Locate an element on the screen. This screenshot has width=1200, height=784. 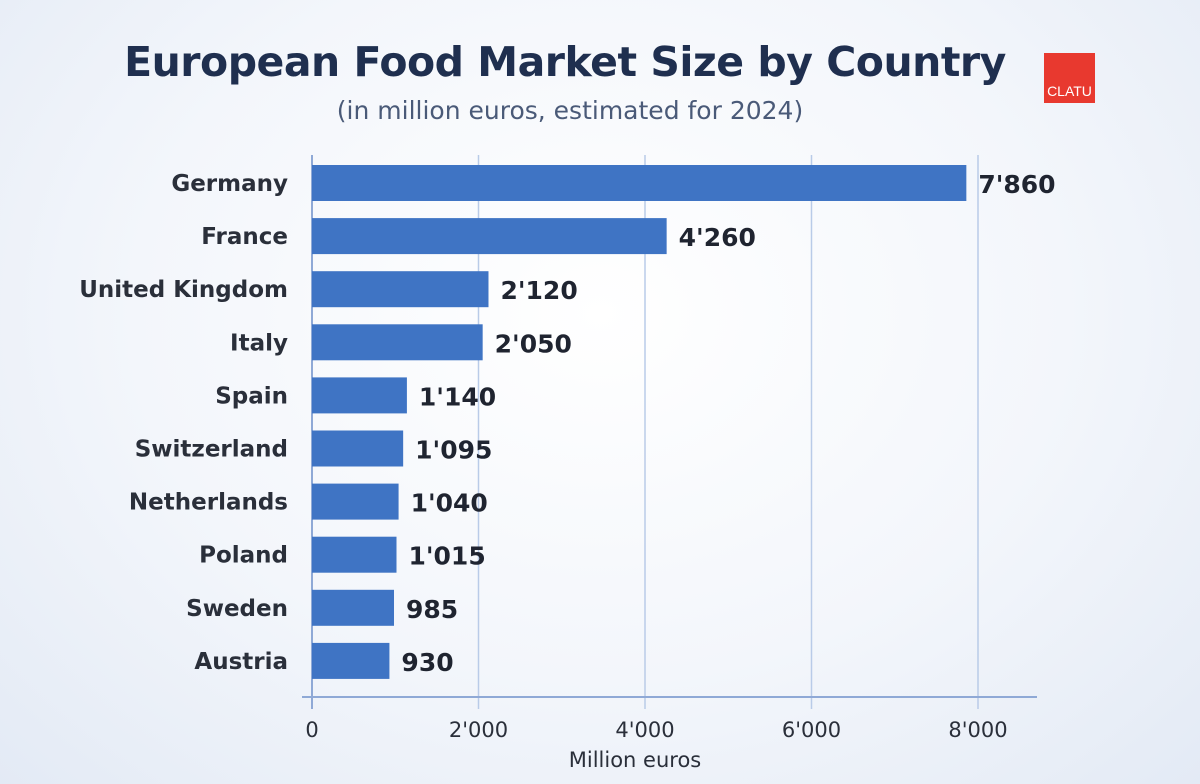
data-label: 7'860 is located at coordinates (1016, 184).